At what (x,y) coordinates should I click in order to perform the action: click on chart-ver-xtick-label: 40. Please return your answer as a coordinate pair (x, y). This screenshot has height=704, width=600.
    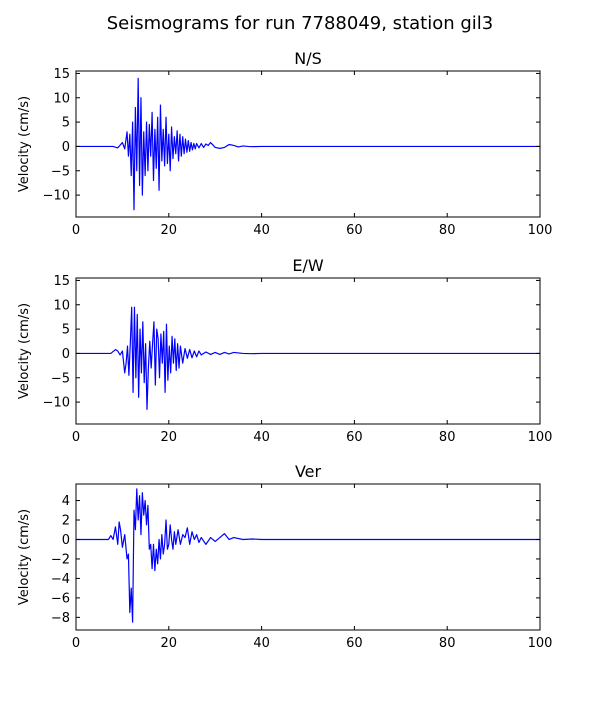
    Looking at the image, I should click on (261, 643).